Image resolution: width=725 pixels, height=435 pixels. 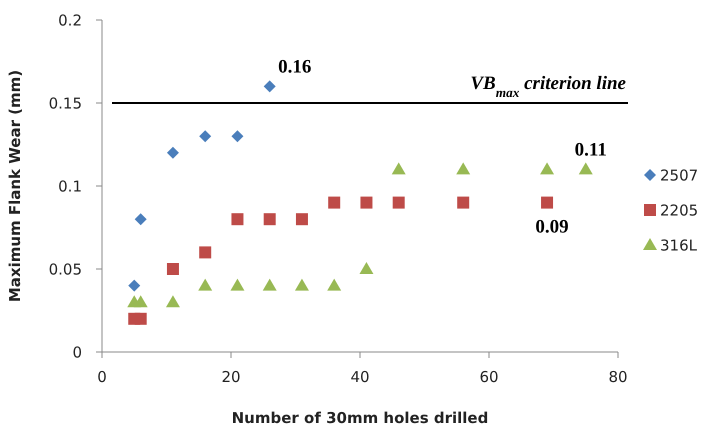 I want to click on legend-label: 2507, so click(x=679, y=175).